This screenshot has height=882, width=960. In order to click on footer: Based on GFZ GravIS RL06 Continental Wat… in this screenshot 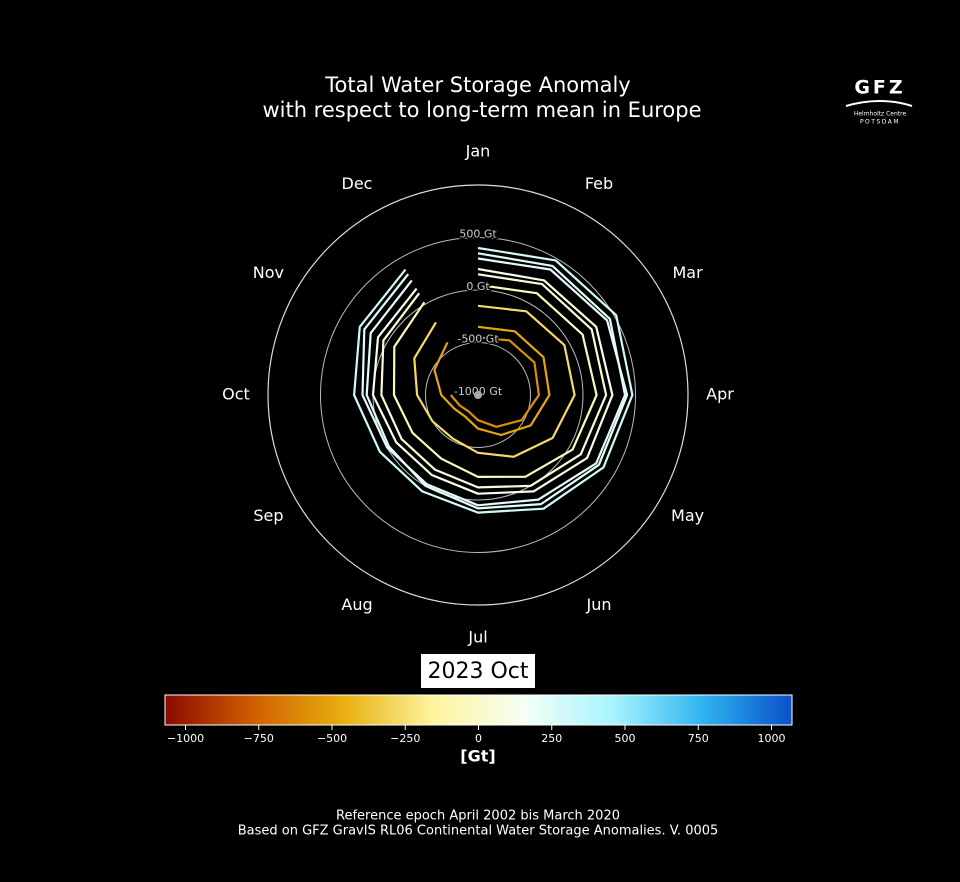, I will do `click(478, 831)`.